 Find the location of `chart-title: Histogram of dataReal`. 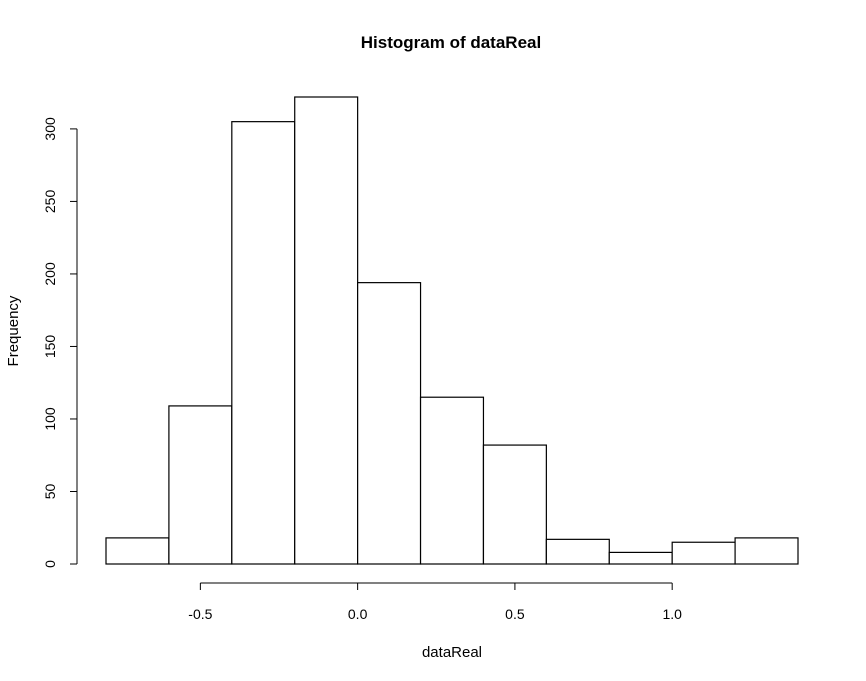

chart-title: Histogram of dataReal is located at coordinates (451, 42).